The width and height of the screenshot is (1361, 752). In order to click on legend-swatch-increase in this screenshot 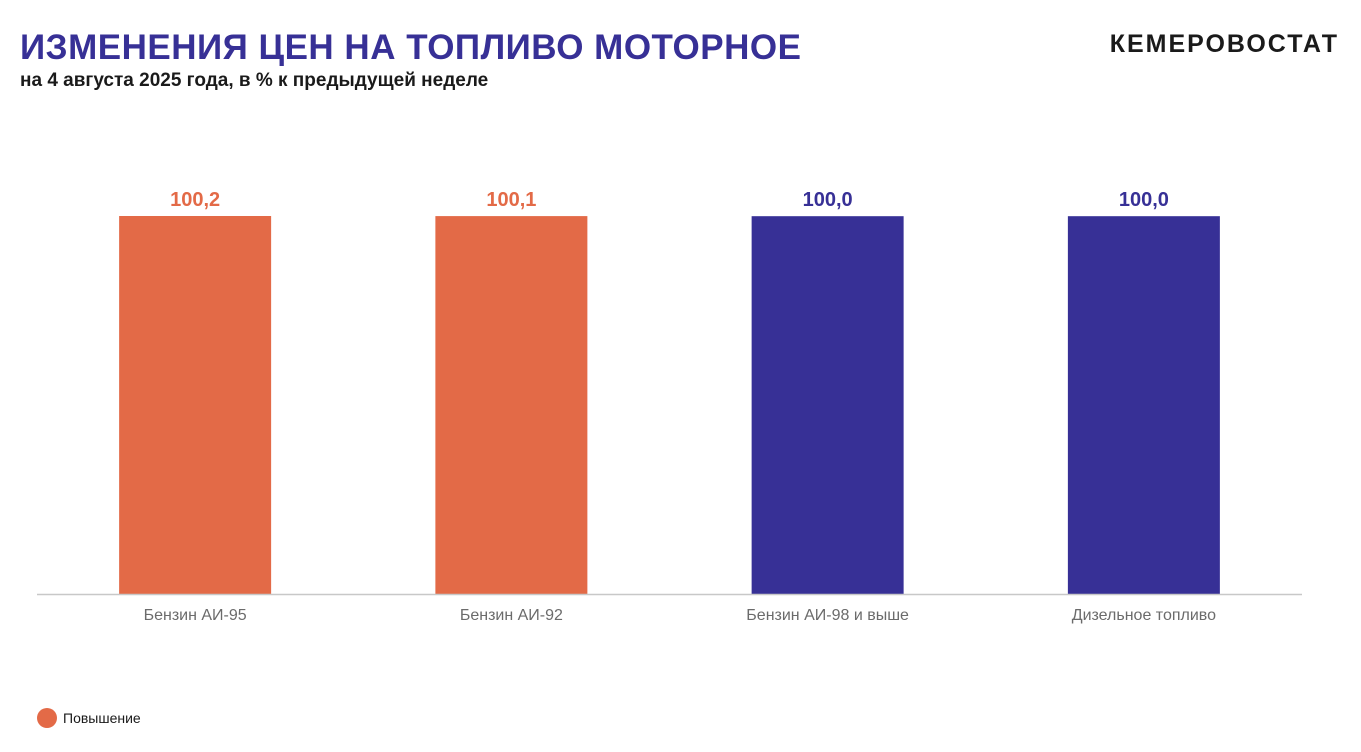, I will do `click(47, 718)`.